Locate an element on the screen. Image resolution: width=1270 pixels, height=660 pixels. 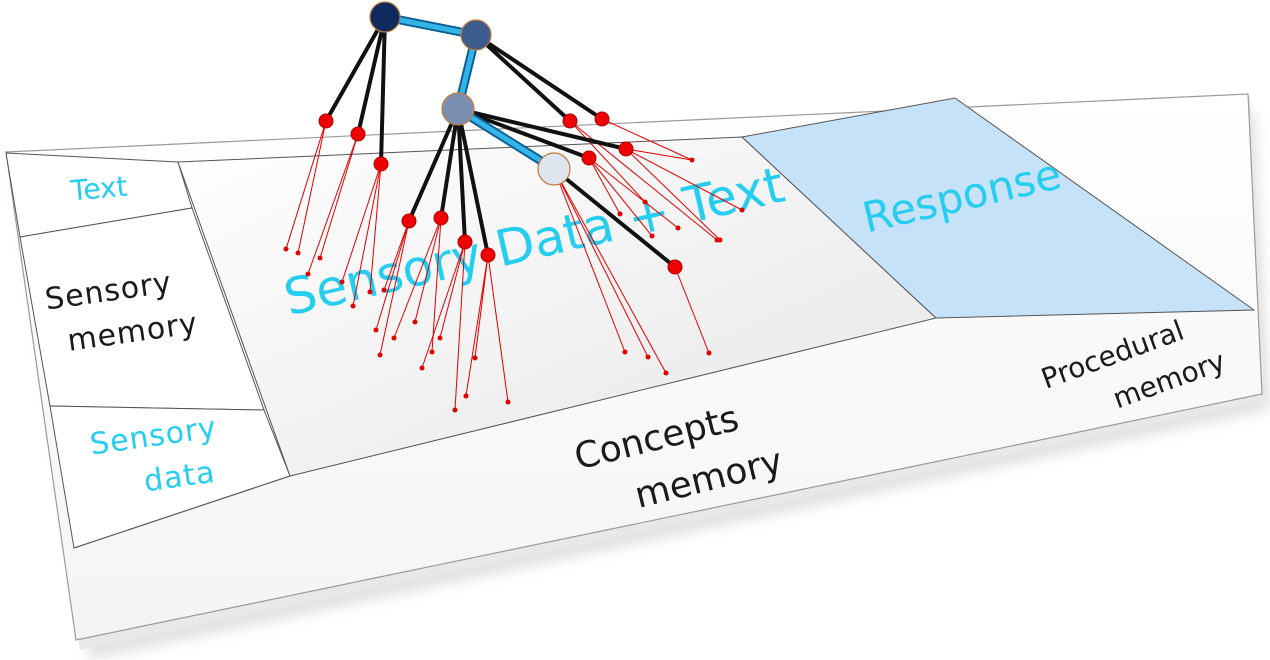
concept-nodes is located at coordinates (500, 193).